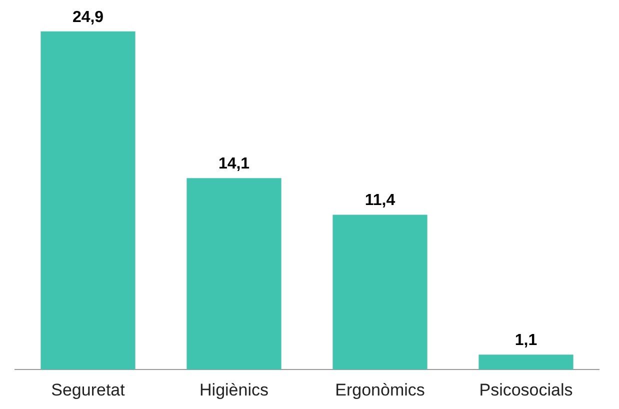 This screenshot has width=619, height=409. I want to click on x-tick-label: Ergonòmics, so click(380, 390).